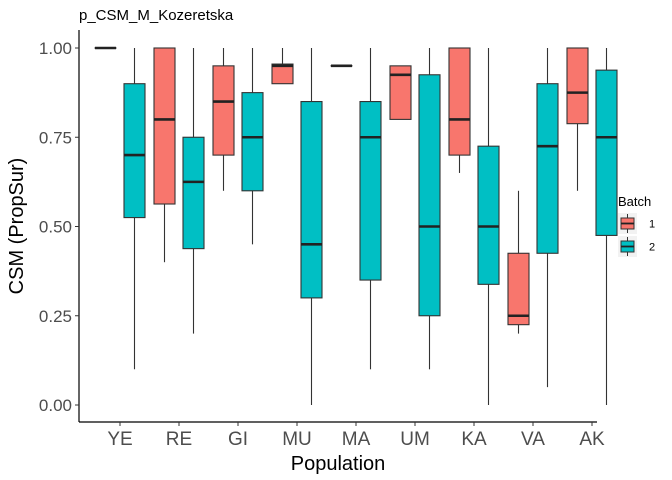 The image size is (672, 480). What do you see at coordinates (55, 316) in the screenshot?
I see `y-tick-label: 0.25` at bounding box center [55, 316].